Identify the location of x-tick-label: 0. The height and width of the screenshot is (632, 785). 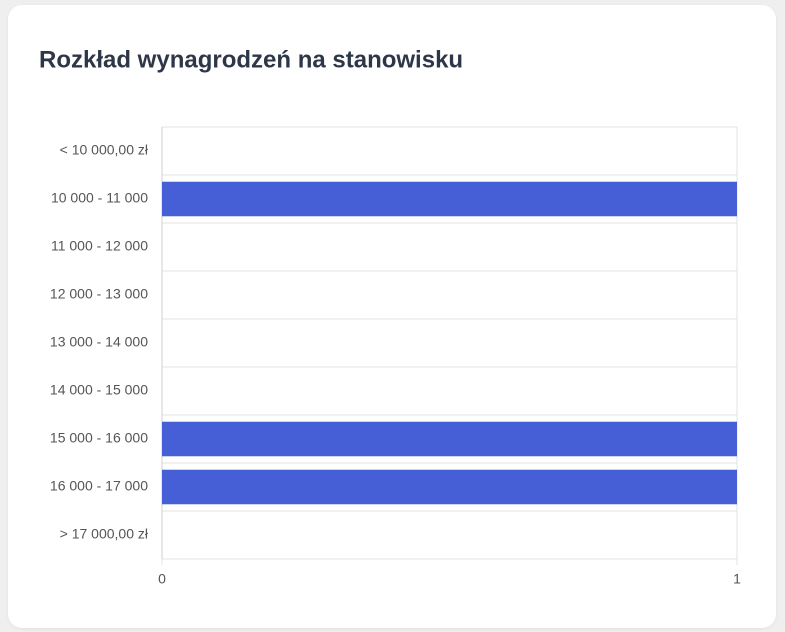
(162, 579).